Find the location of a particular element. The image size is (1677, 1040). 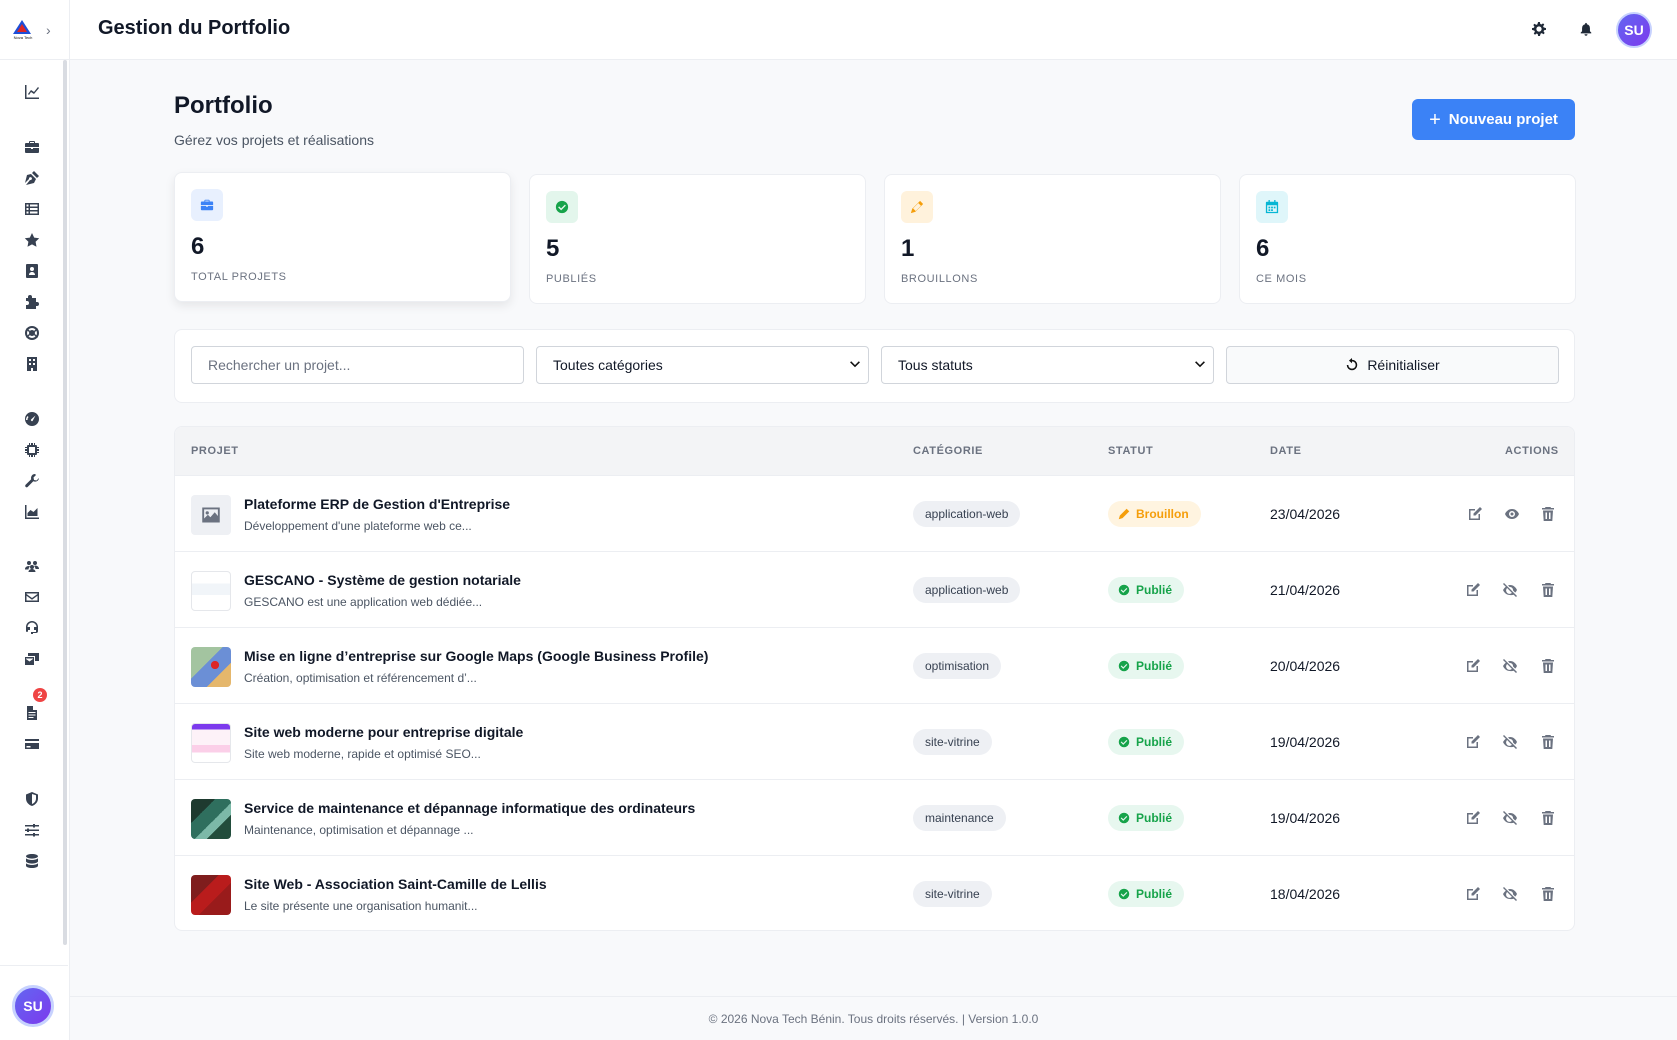

bell-icon is located at coordinates (1586, 29).